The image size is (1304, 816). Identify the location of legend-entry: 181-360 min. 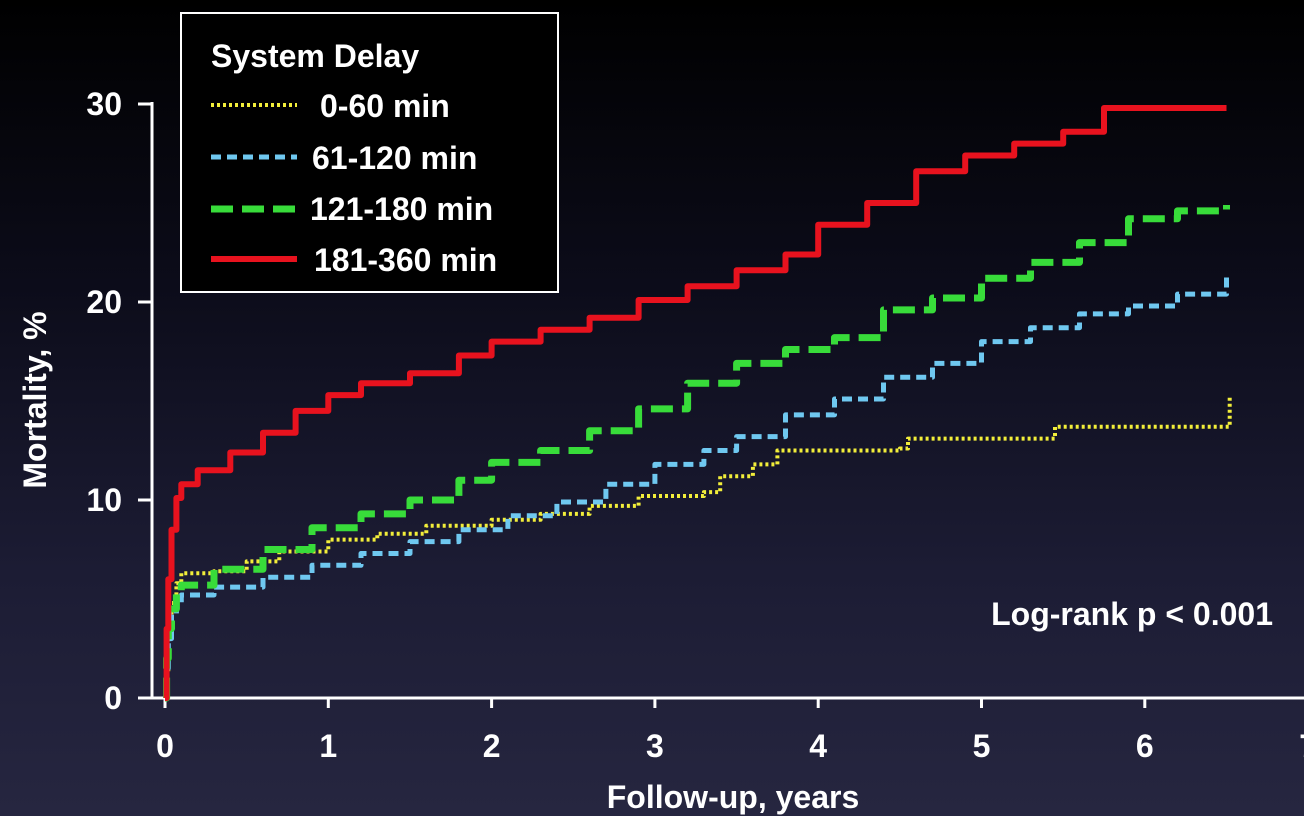
(405, 260).